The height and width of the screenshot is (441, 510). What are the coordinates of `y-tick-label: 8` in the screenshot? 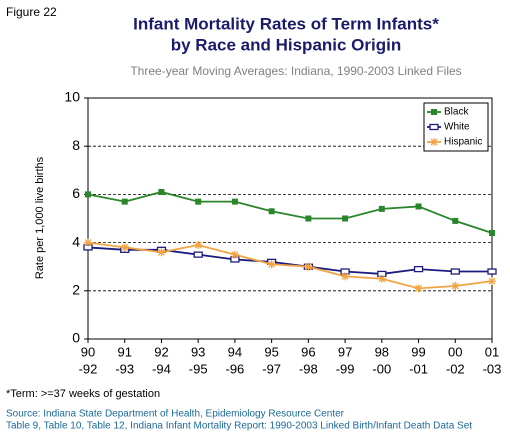 It's located at (76, 145).